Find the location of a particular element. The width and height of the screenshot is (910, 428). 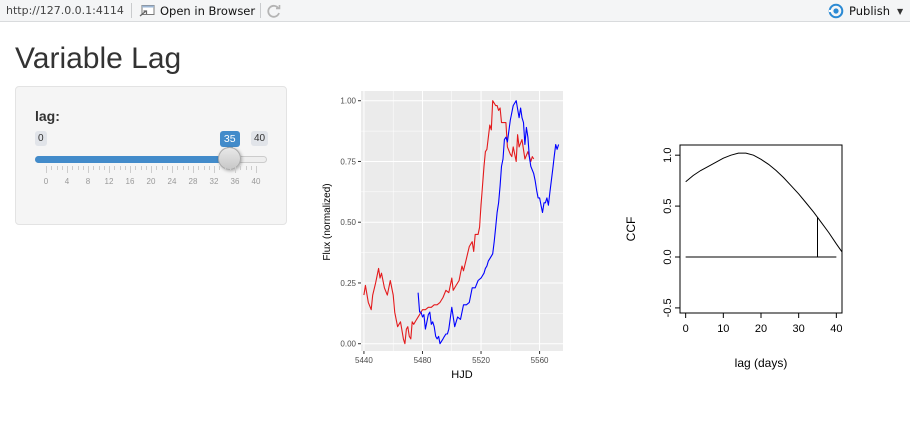

slider-grid-label: 0 is located at coordinates (46, 181).